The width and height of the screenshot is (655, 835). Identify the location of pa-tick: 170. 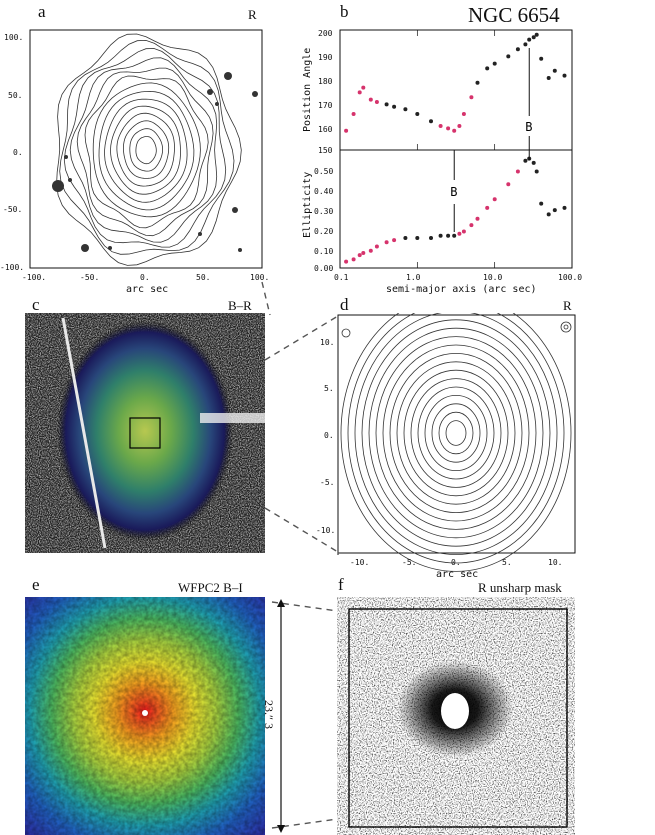
(325, 105).